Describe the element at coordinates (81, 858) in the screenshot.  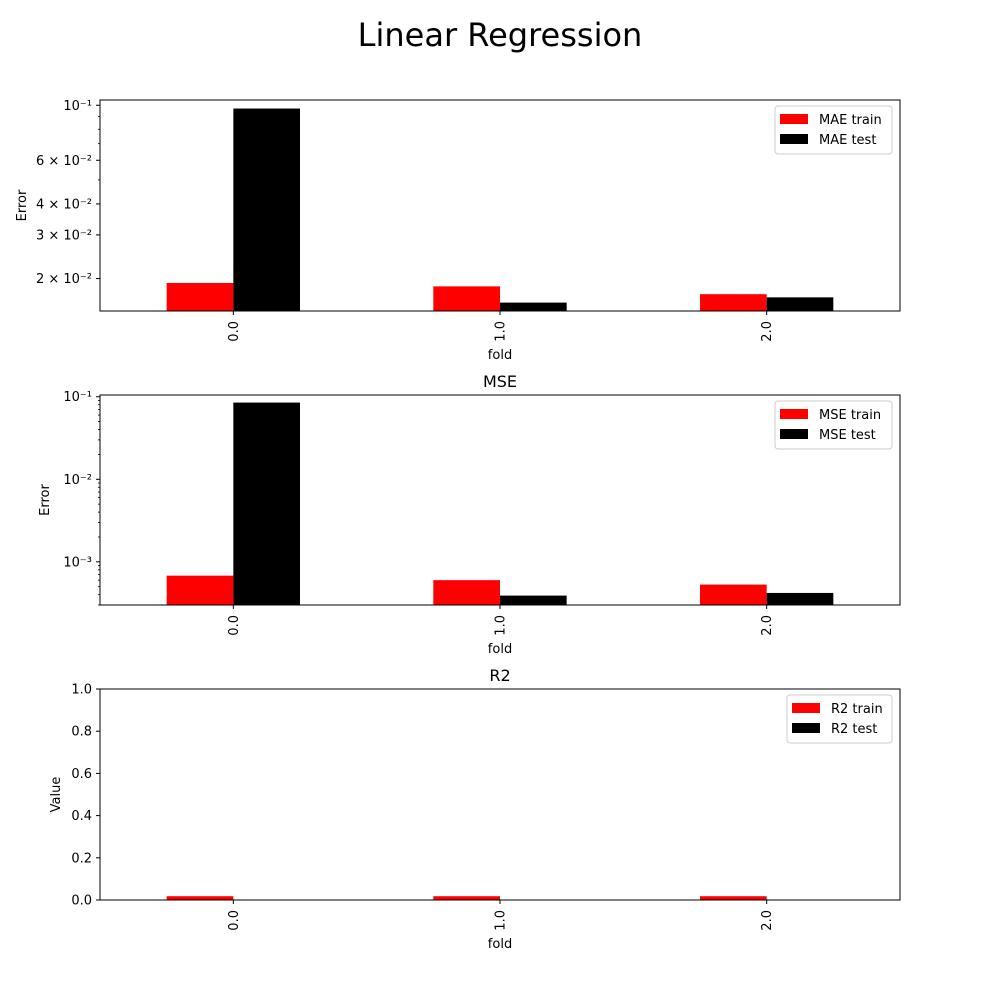
I see `y-tick-label: 0.2` at that location.